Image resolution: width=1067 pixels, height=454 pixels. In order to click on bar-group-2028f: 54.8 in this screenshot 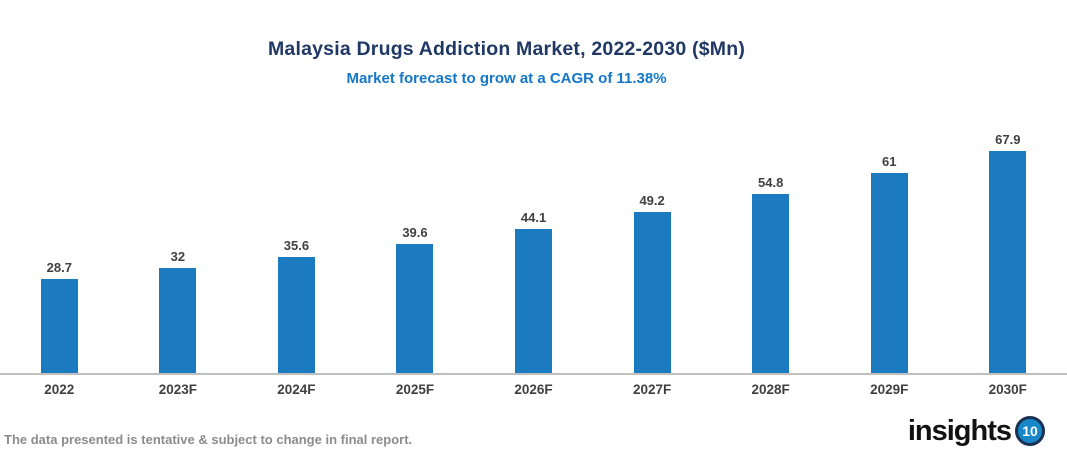, I will do `click(770, 274)`.